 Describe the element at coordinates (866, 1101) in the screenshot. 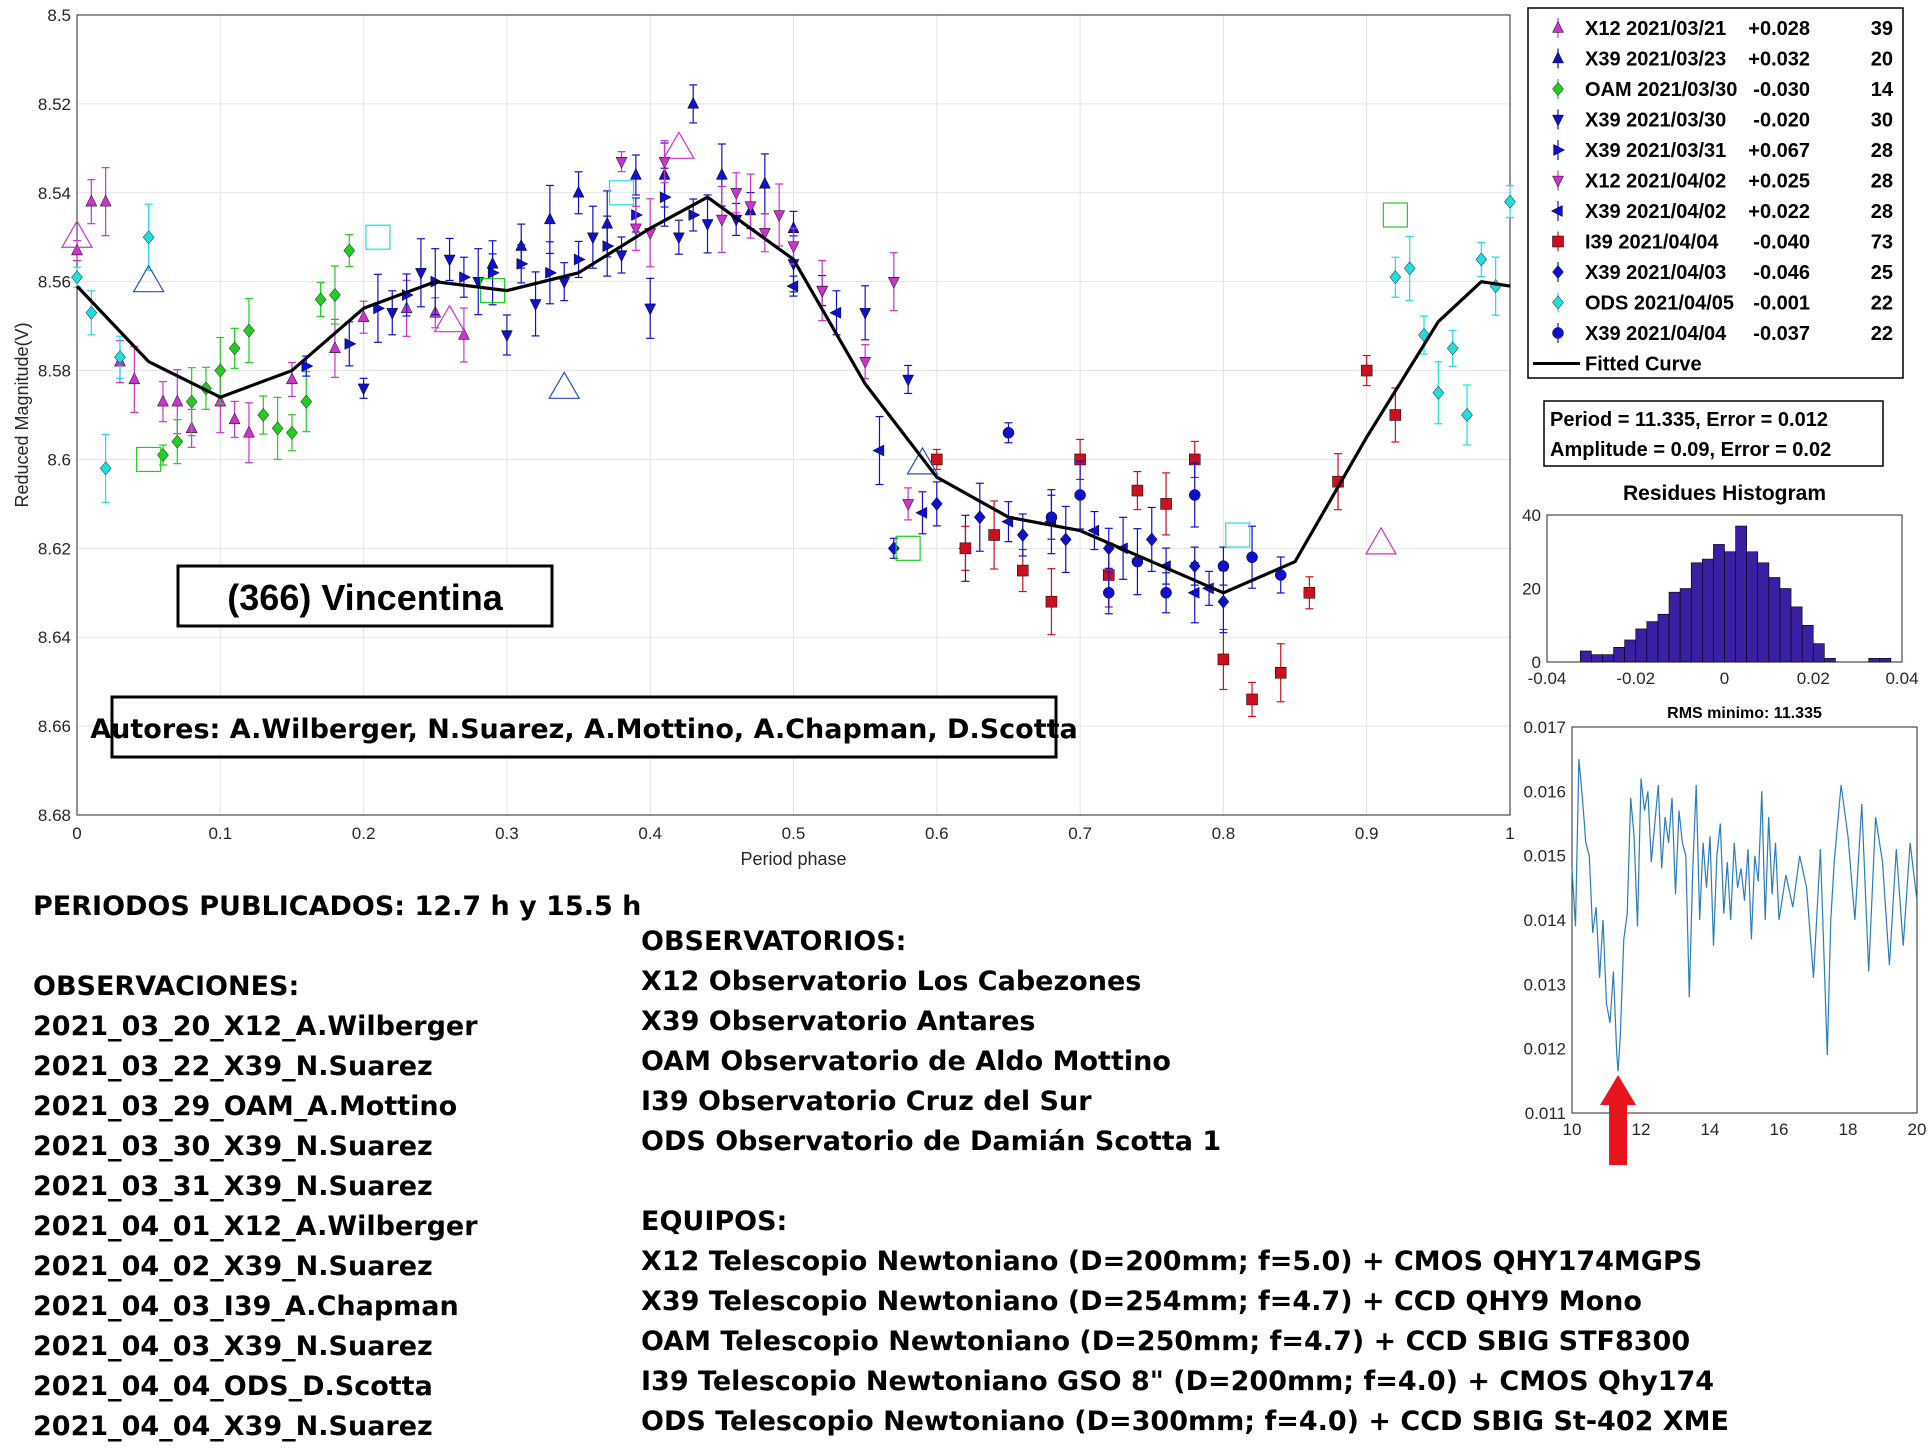

I see `observatorio-item: I39 Observatorio Cruz del Sur` at that location.